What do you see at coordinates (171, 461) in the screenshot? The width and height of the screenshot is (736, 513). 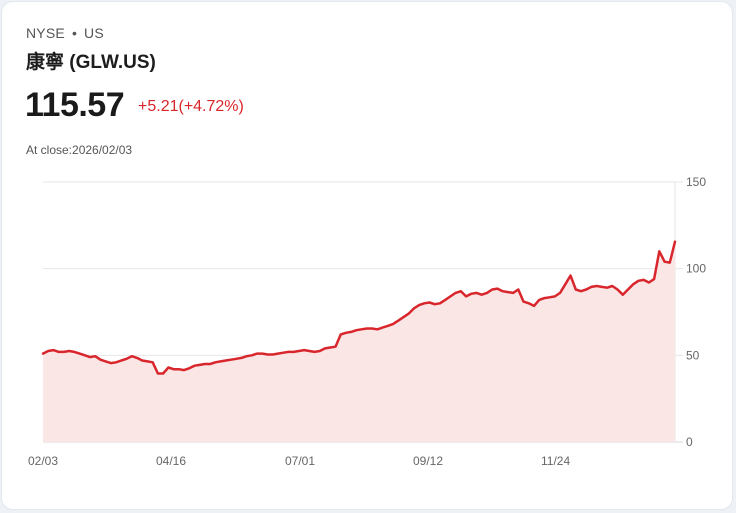 I see `x-tick-label: 04/16` at bounding box center [171, 461].